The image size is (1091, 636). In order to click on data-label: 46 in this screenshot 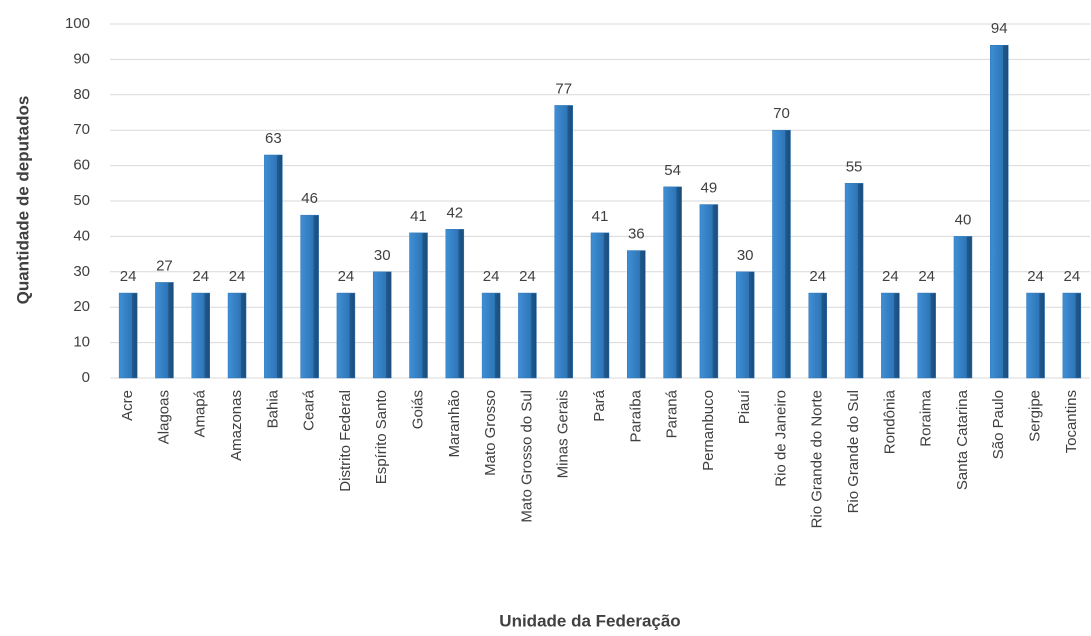, I will do `click(309, 198)`.